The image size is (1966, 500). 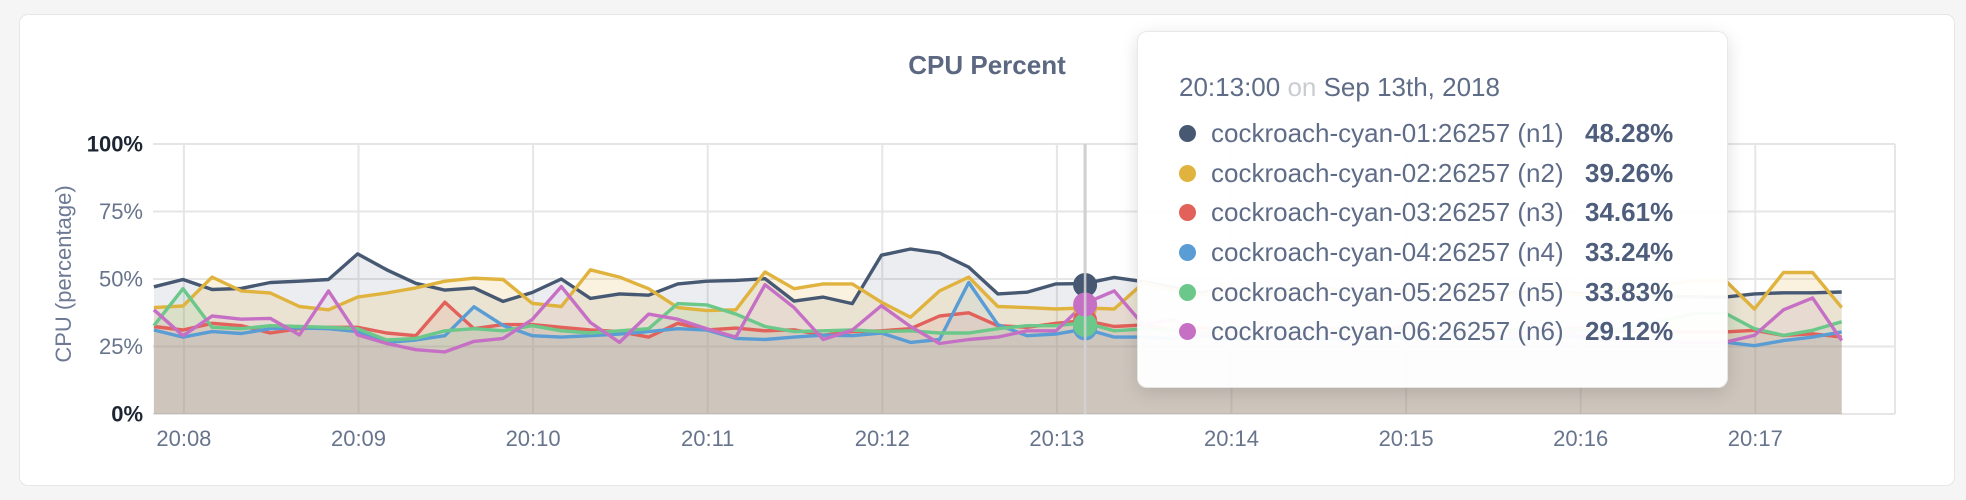 I want to click on svg-text: 25%, so click(x=121, y=346).